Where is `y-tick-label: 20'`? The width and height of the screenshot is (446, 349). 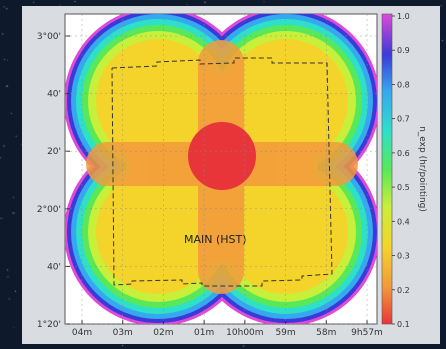
y-tick-label: 20' is located at coordinates (54, 152).